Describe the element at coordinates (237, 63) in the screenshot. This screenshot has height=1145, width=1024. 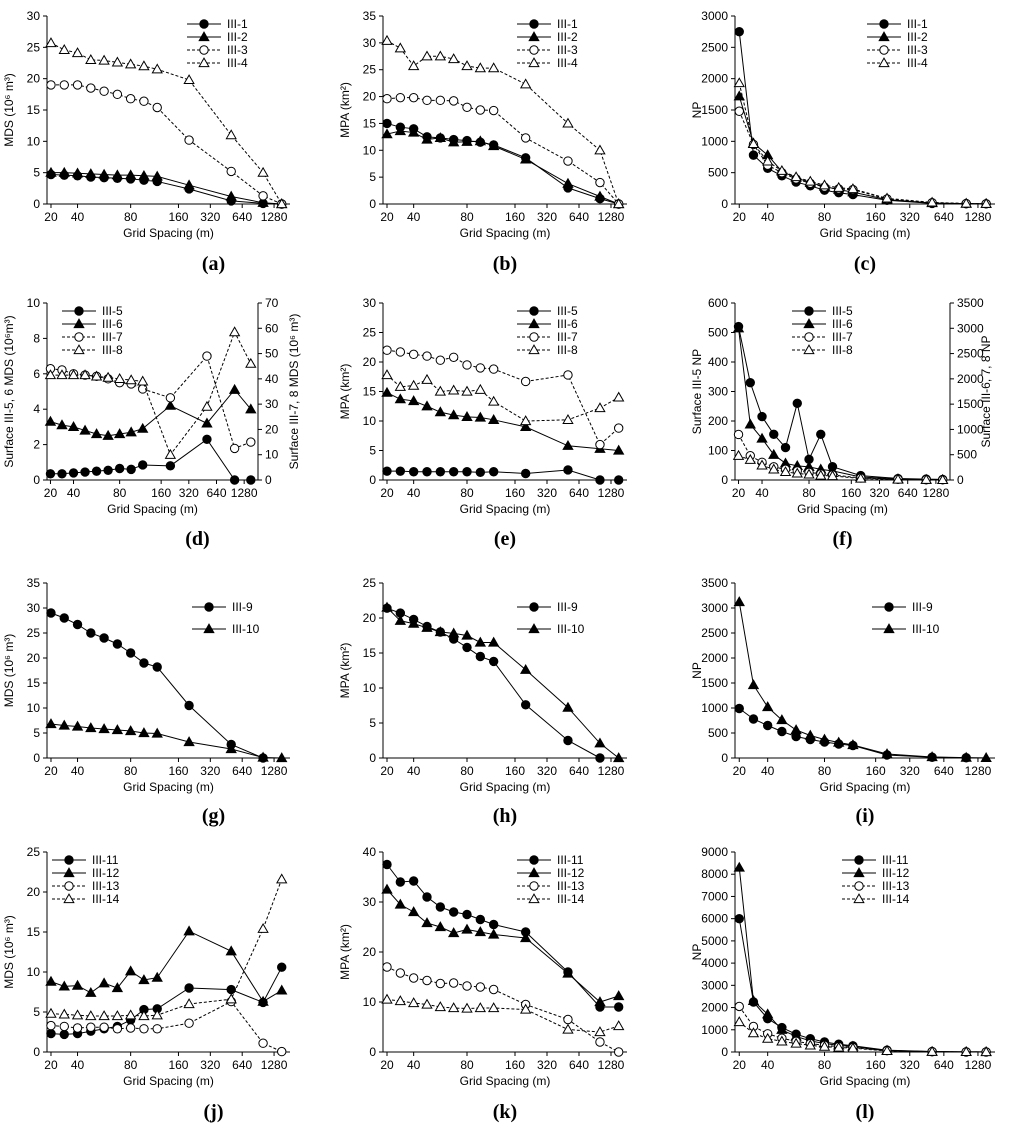
I see `legend-label: III-4` at that location.